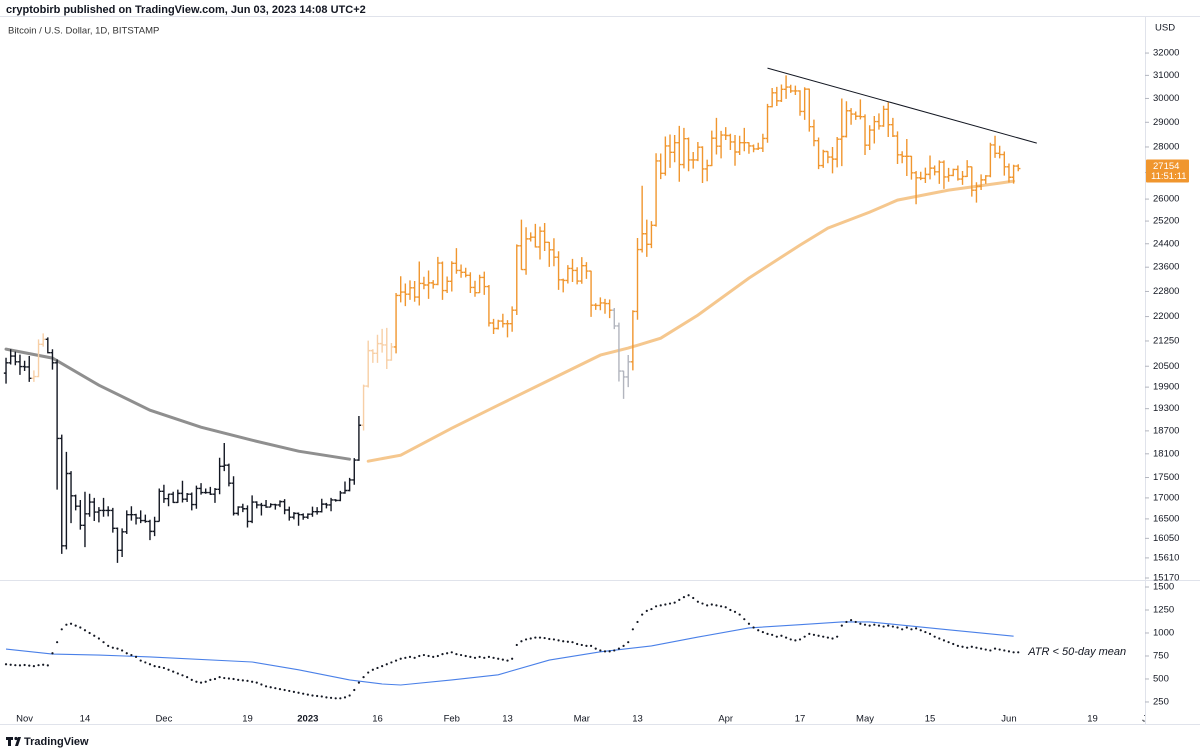  I want to click on y-tick-label: 17500, so click(1166, 477).